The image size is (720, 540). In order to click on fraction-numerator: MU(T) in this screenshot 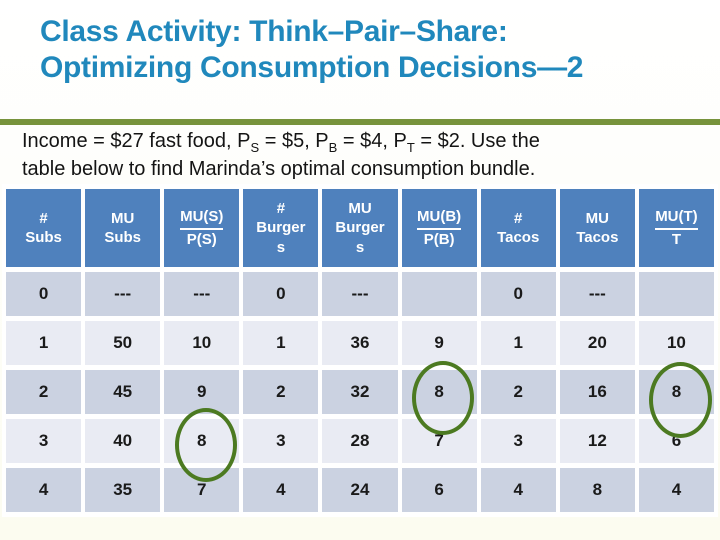, I will do `click(676, 218)`.